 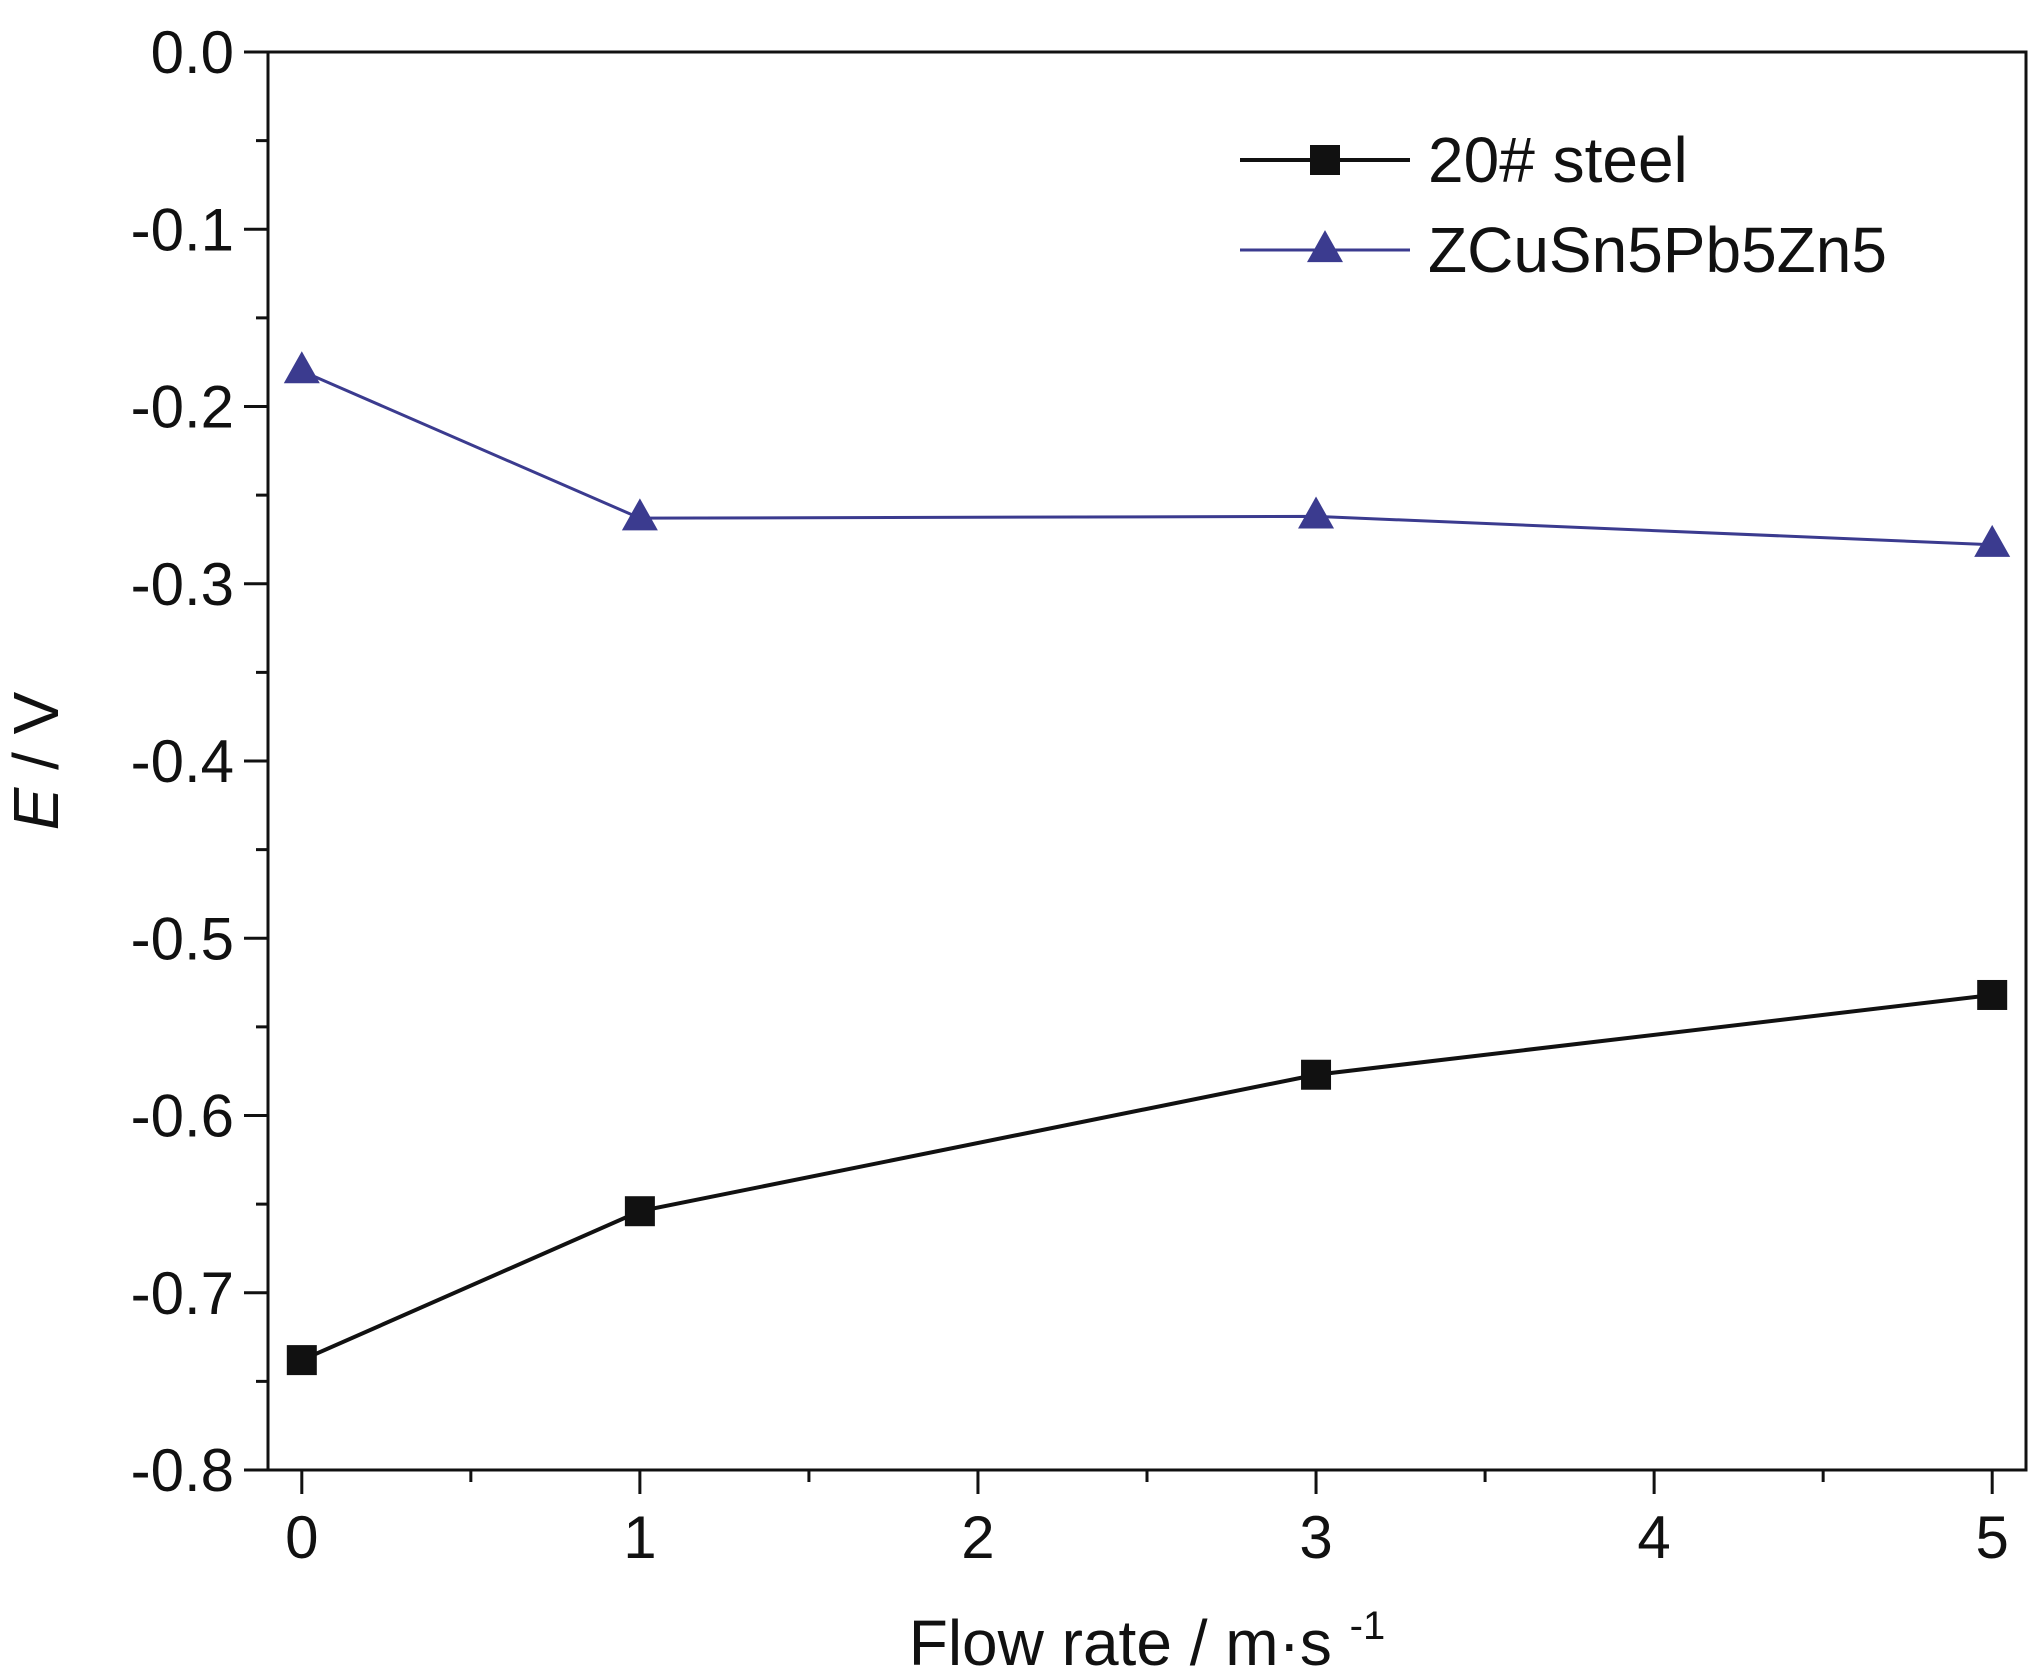 I want to click on x-tick-label: 3, so click(x=1315, y=1537).